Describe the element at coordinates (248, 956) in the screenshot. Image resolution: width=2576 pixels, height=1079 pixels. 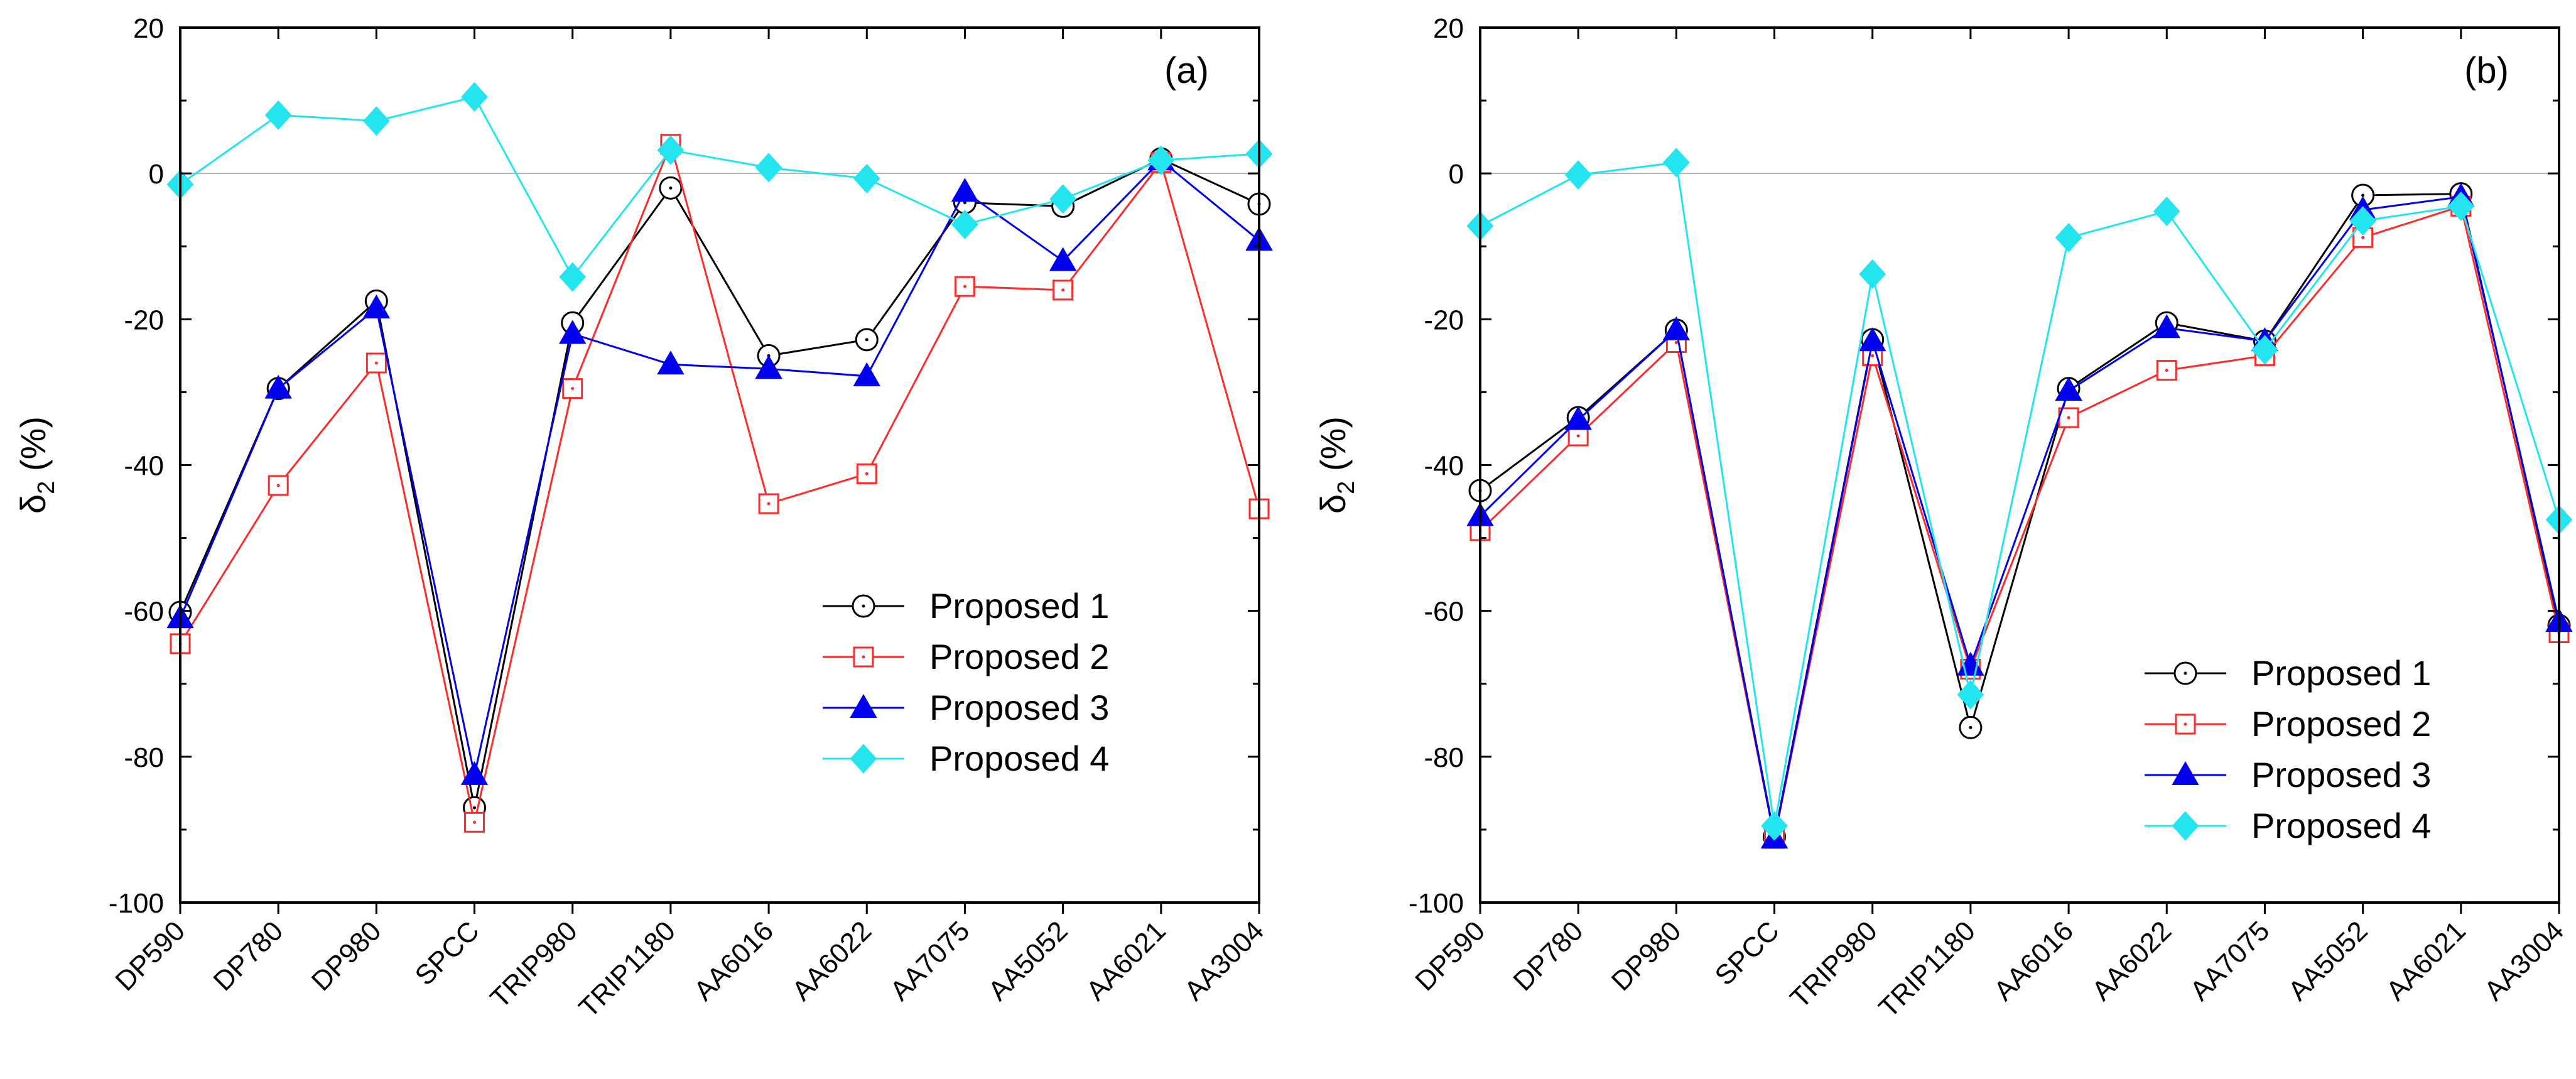
I see `chart-a-xtick-label-dp780: DP780` at that location.